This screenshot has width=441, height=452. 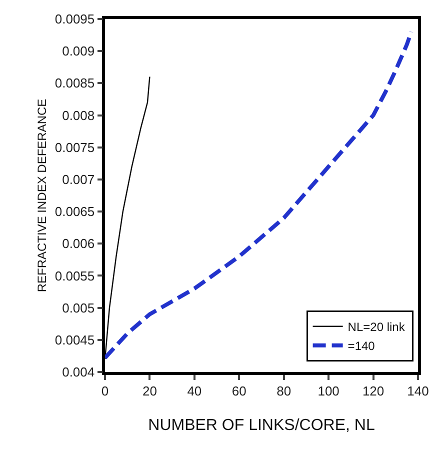 What do you see at coordinates (329, 390) in the screenshot?
I see `x-tick-label: 100` at bounding box center [329, 390].